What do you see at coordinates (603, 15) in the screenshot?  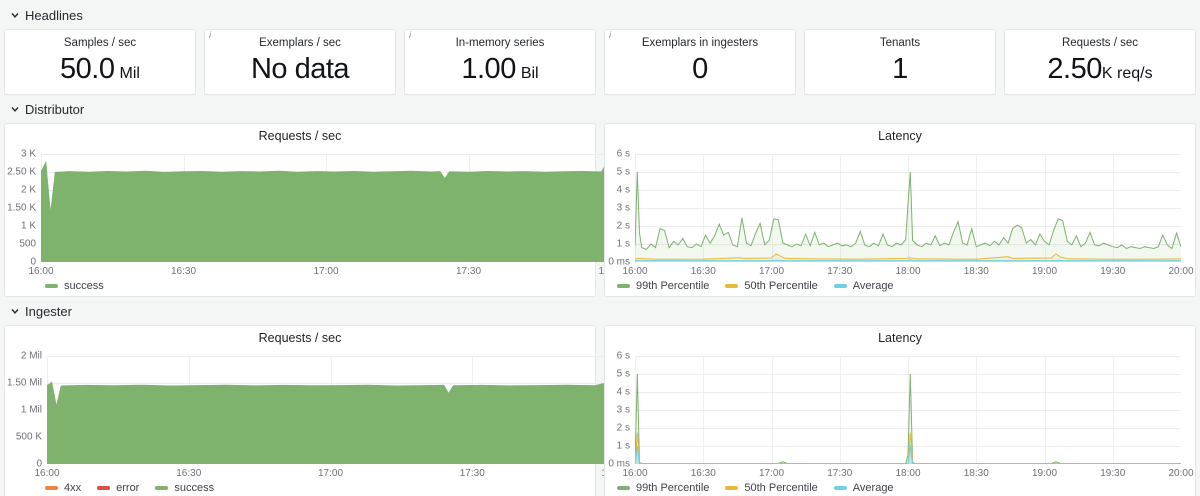 I see `section-header-headlines: Headlines` at bounding box center [603, 15].